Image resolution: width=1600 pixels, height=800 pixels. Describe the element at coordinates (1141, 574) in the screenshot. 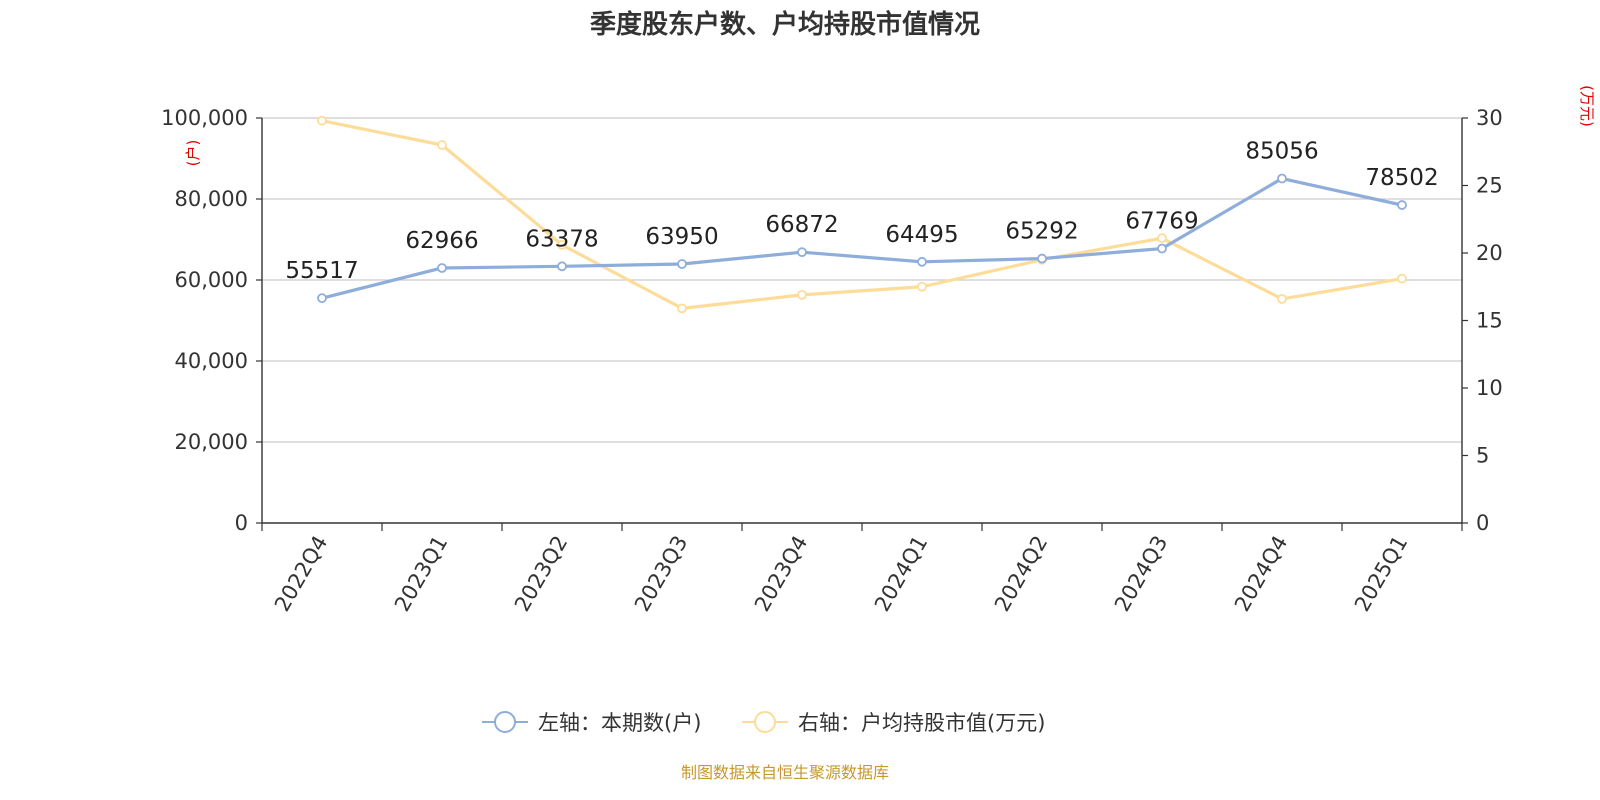

I see `x-tick-label: 2024Q3` at that location.